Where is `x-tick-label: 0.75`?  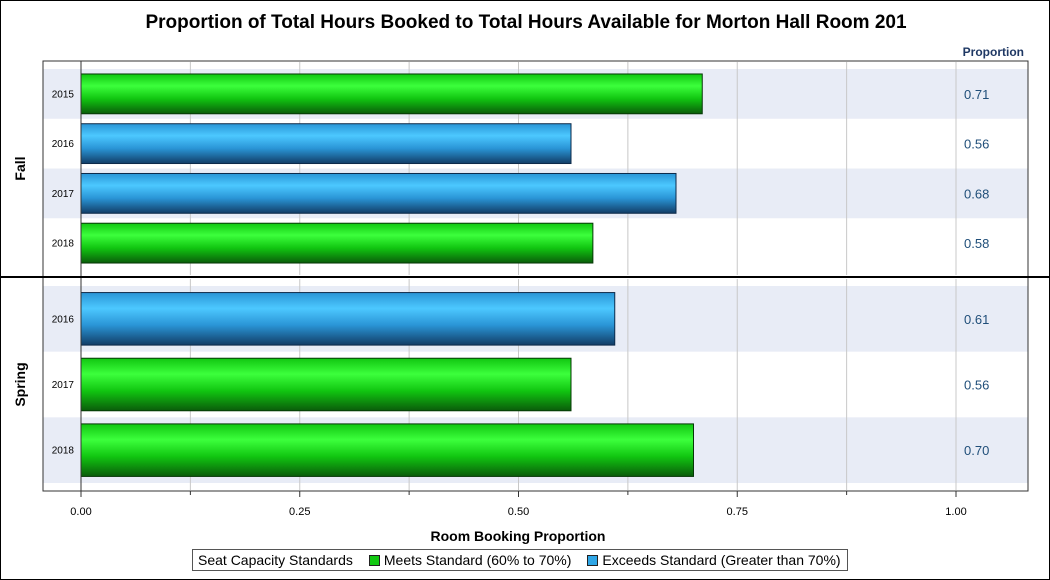 x-tick-label: 0.75 is located at coordinates (737, 512).